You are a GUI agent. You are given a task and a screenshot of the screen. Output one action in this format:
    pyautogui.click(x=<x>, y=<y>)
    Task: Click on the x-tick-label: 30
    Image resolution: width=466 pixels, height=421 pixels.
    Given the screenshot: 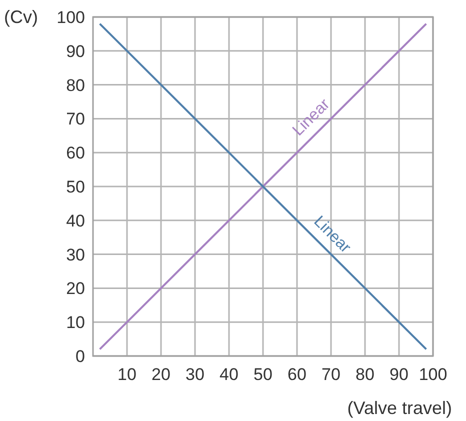 What is the action you would take?
    pyautogui.click(x=195, y=374)
    